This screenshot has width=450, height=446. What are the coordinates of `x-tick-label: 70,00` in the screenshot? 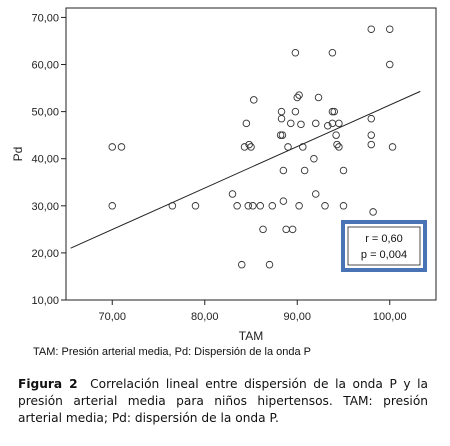 It's located at (112, 317).